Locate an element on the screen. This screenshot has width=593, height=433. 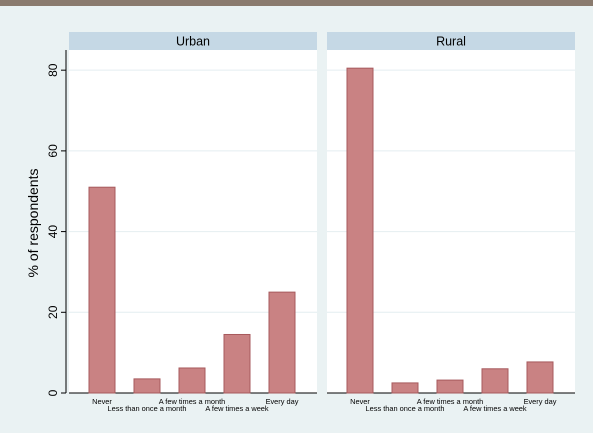
y-tick-label: 0 is located at coordinates (53, 392).